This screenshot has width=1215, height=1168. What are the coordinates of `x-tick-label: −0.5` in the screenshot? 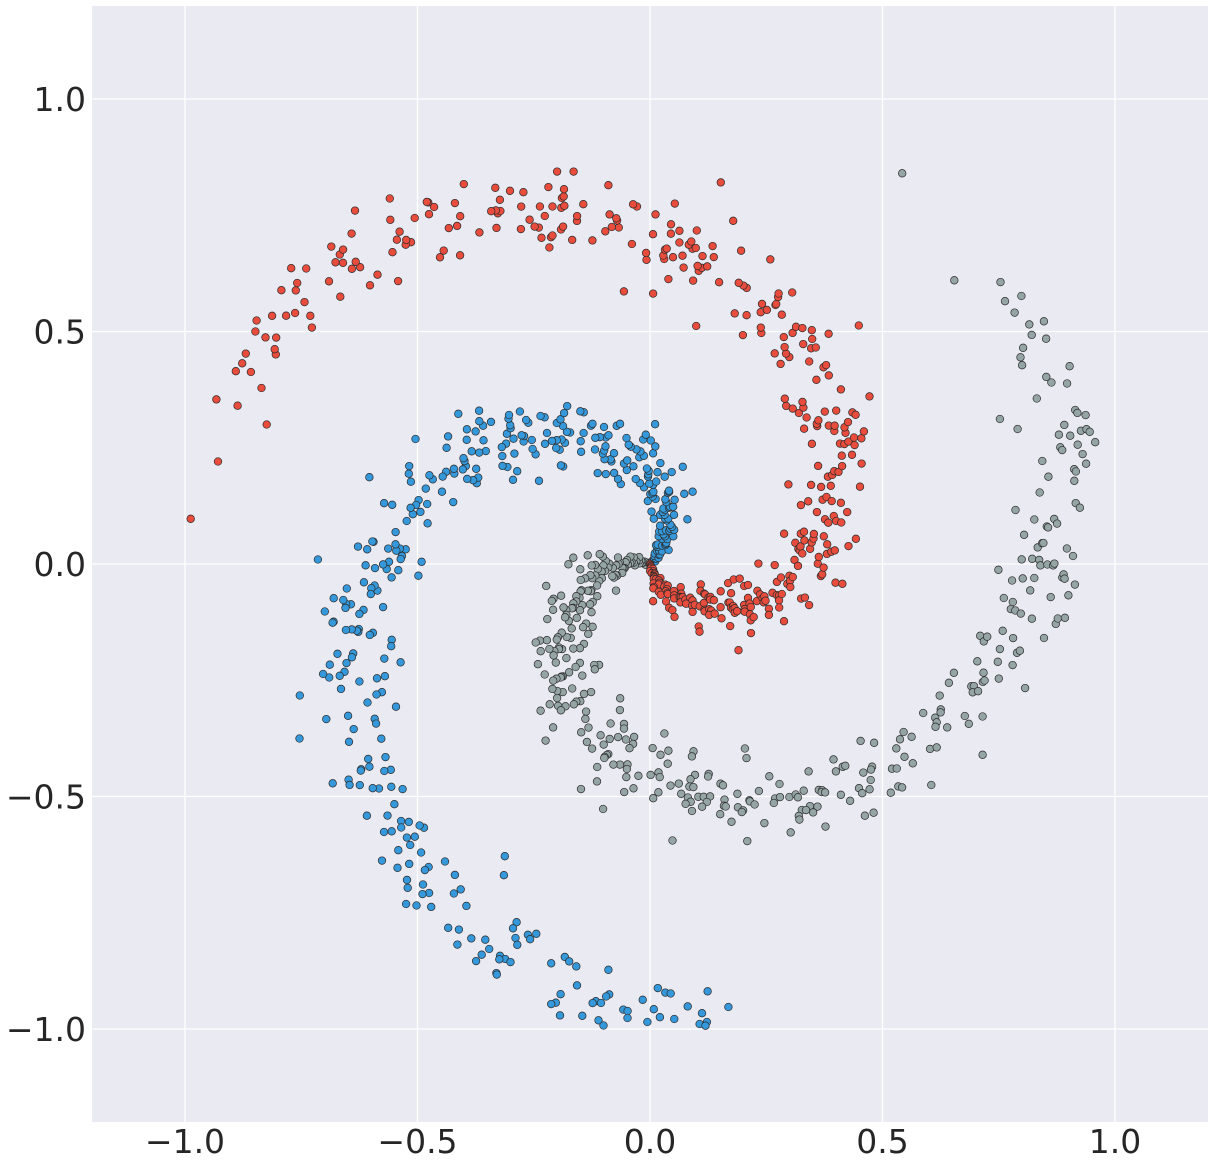 It's located at (417, 1141).